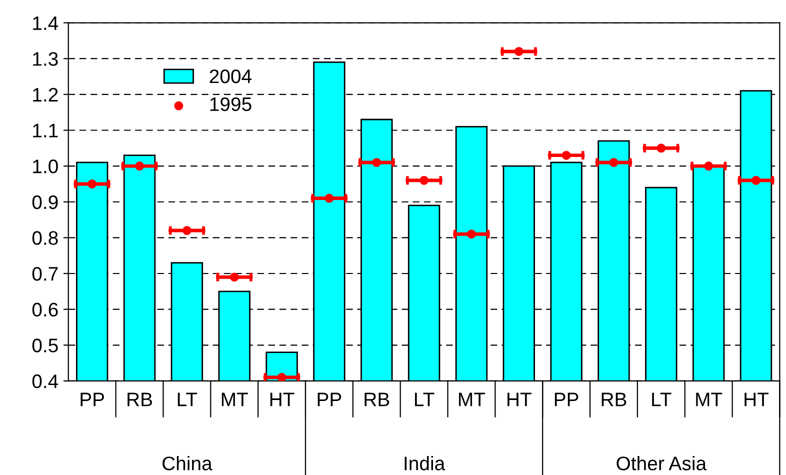 This screenshot has width=786, height=475. What do you see at coordinates (231, 104) in the screenshot?
I see `legend-label: 1995` at bounding box center [231, 104].